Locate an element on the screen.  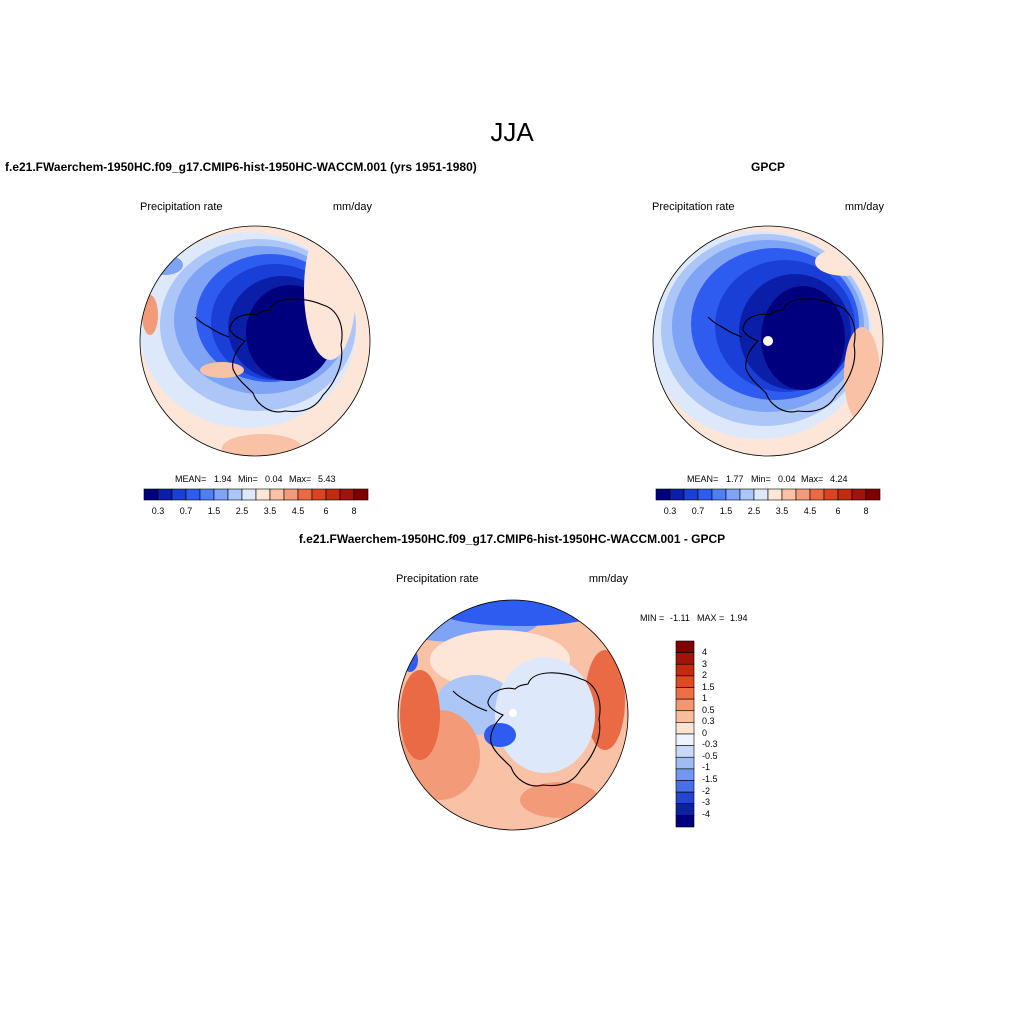
page-title: JJA is located at coordinates (512, 132).